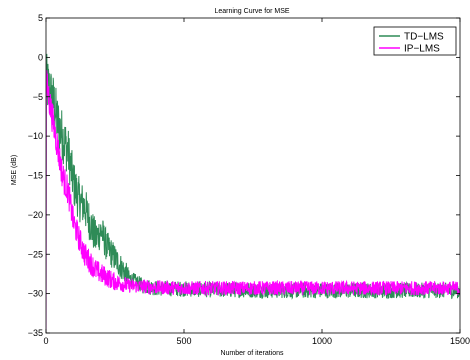 Image resolution: width=470 pixels, height=360 pixels. I want to click on y-axis-label: MSE (dB), so click(14, 170).